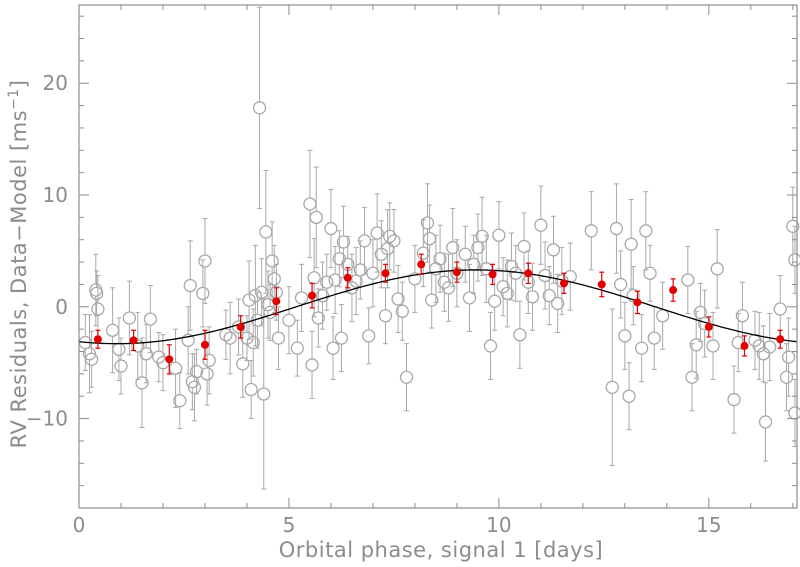 Image resolution: width=800 pixels, height=567 pixels. Describe the element at coordinates (708, 525) in the screenshot. I see `x-tick-label: 15` at that location.